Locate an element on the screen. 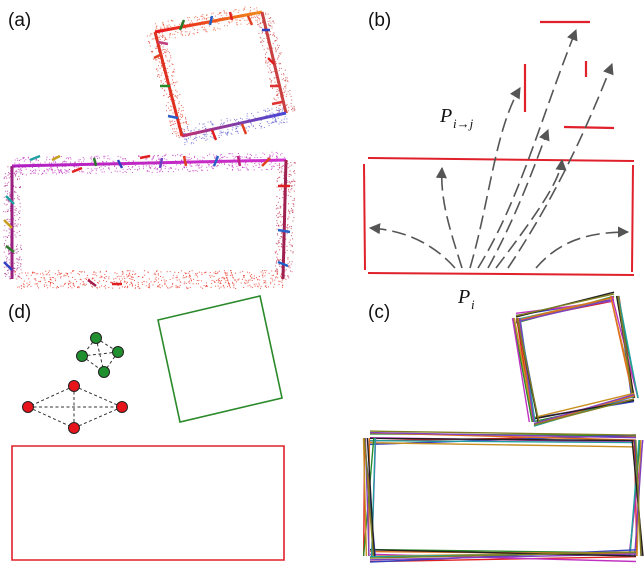  panel-c-label: (c) is located at coordinates (379, 312).